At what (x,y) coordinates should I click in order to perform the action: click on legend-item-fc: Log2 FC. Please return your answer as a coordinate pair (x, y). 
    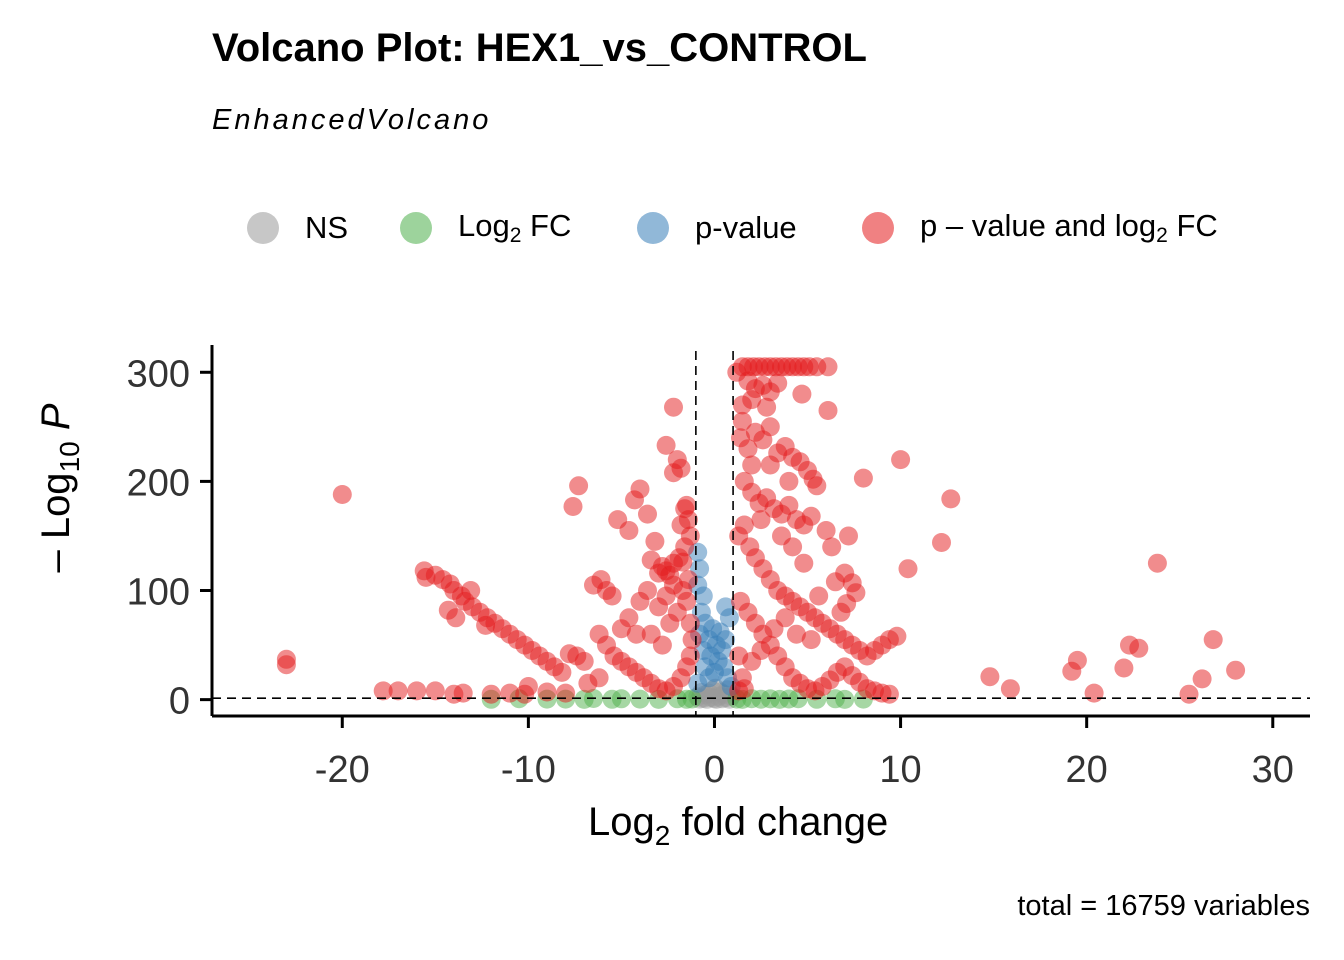
    Looking at the image, I should click on (485, 228).